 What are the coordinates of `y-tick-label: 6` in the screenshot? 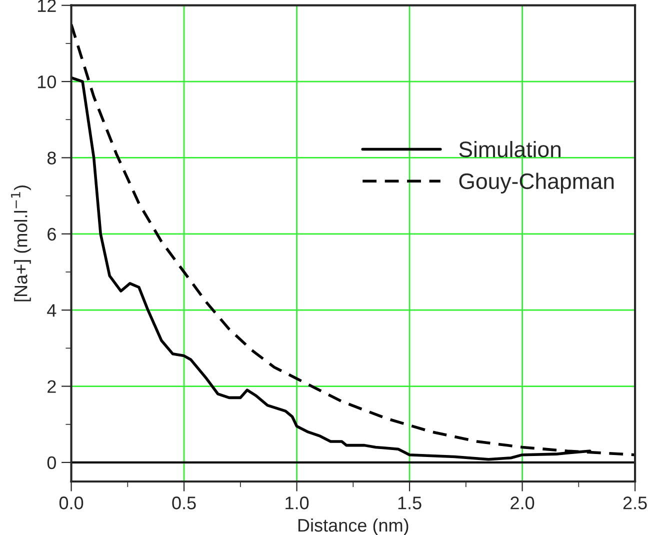 It's located at (52, 234).